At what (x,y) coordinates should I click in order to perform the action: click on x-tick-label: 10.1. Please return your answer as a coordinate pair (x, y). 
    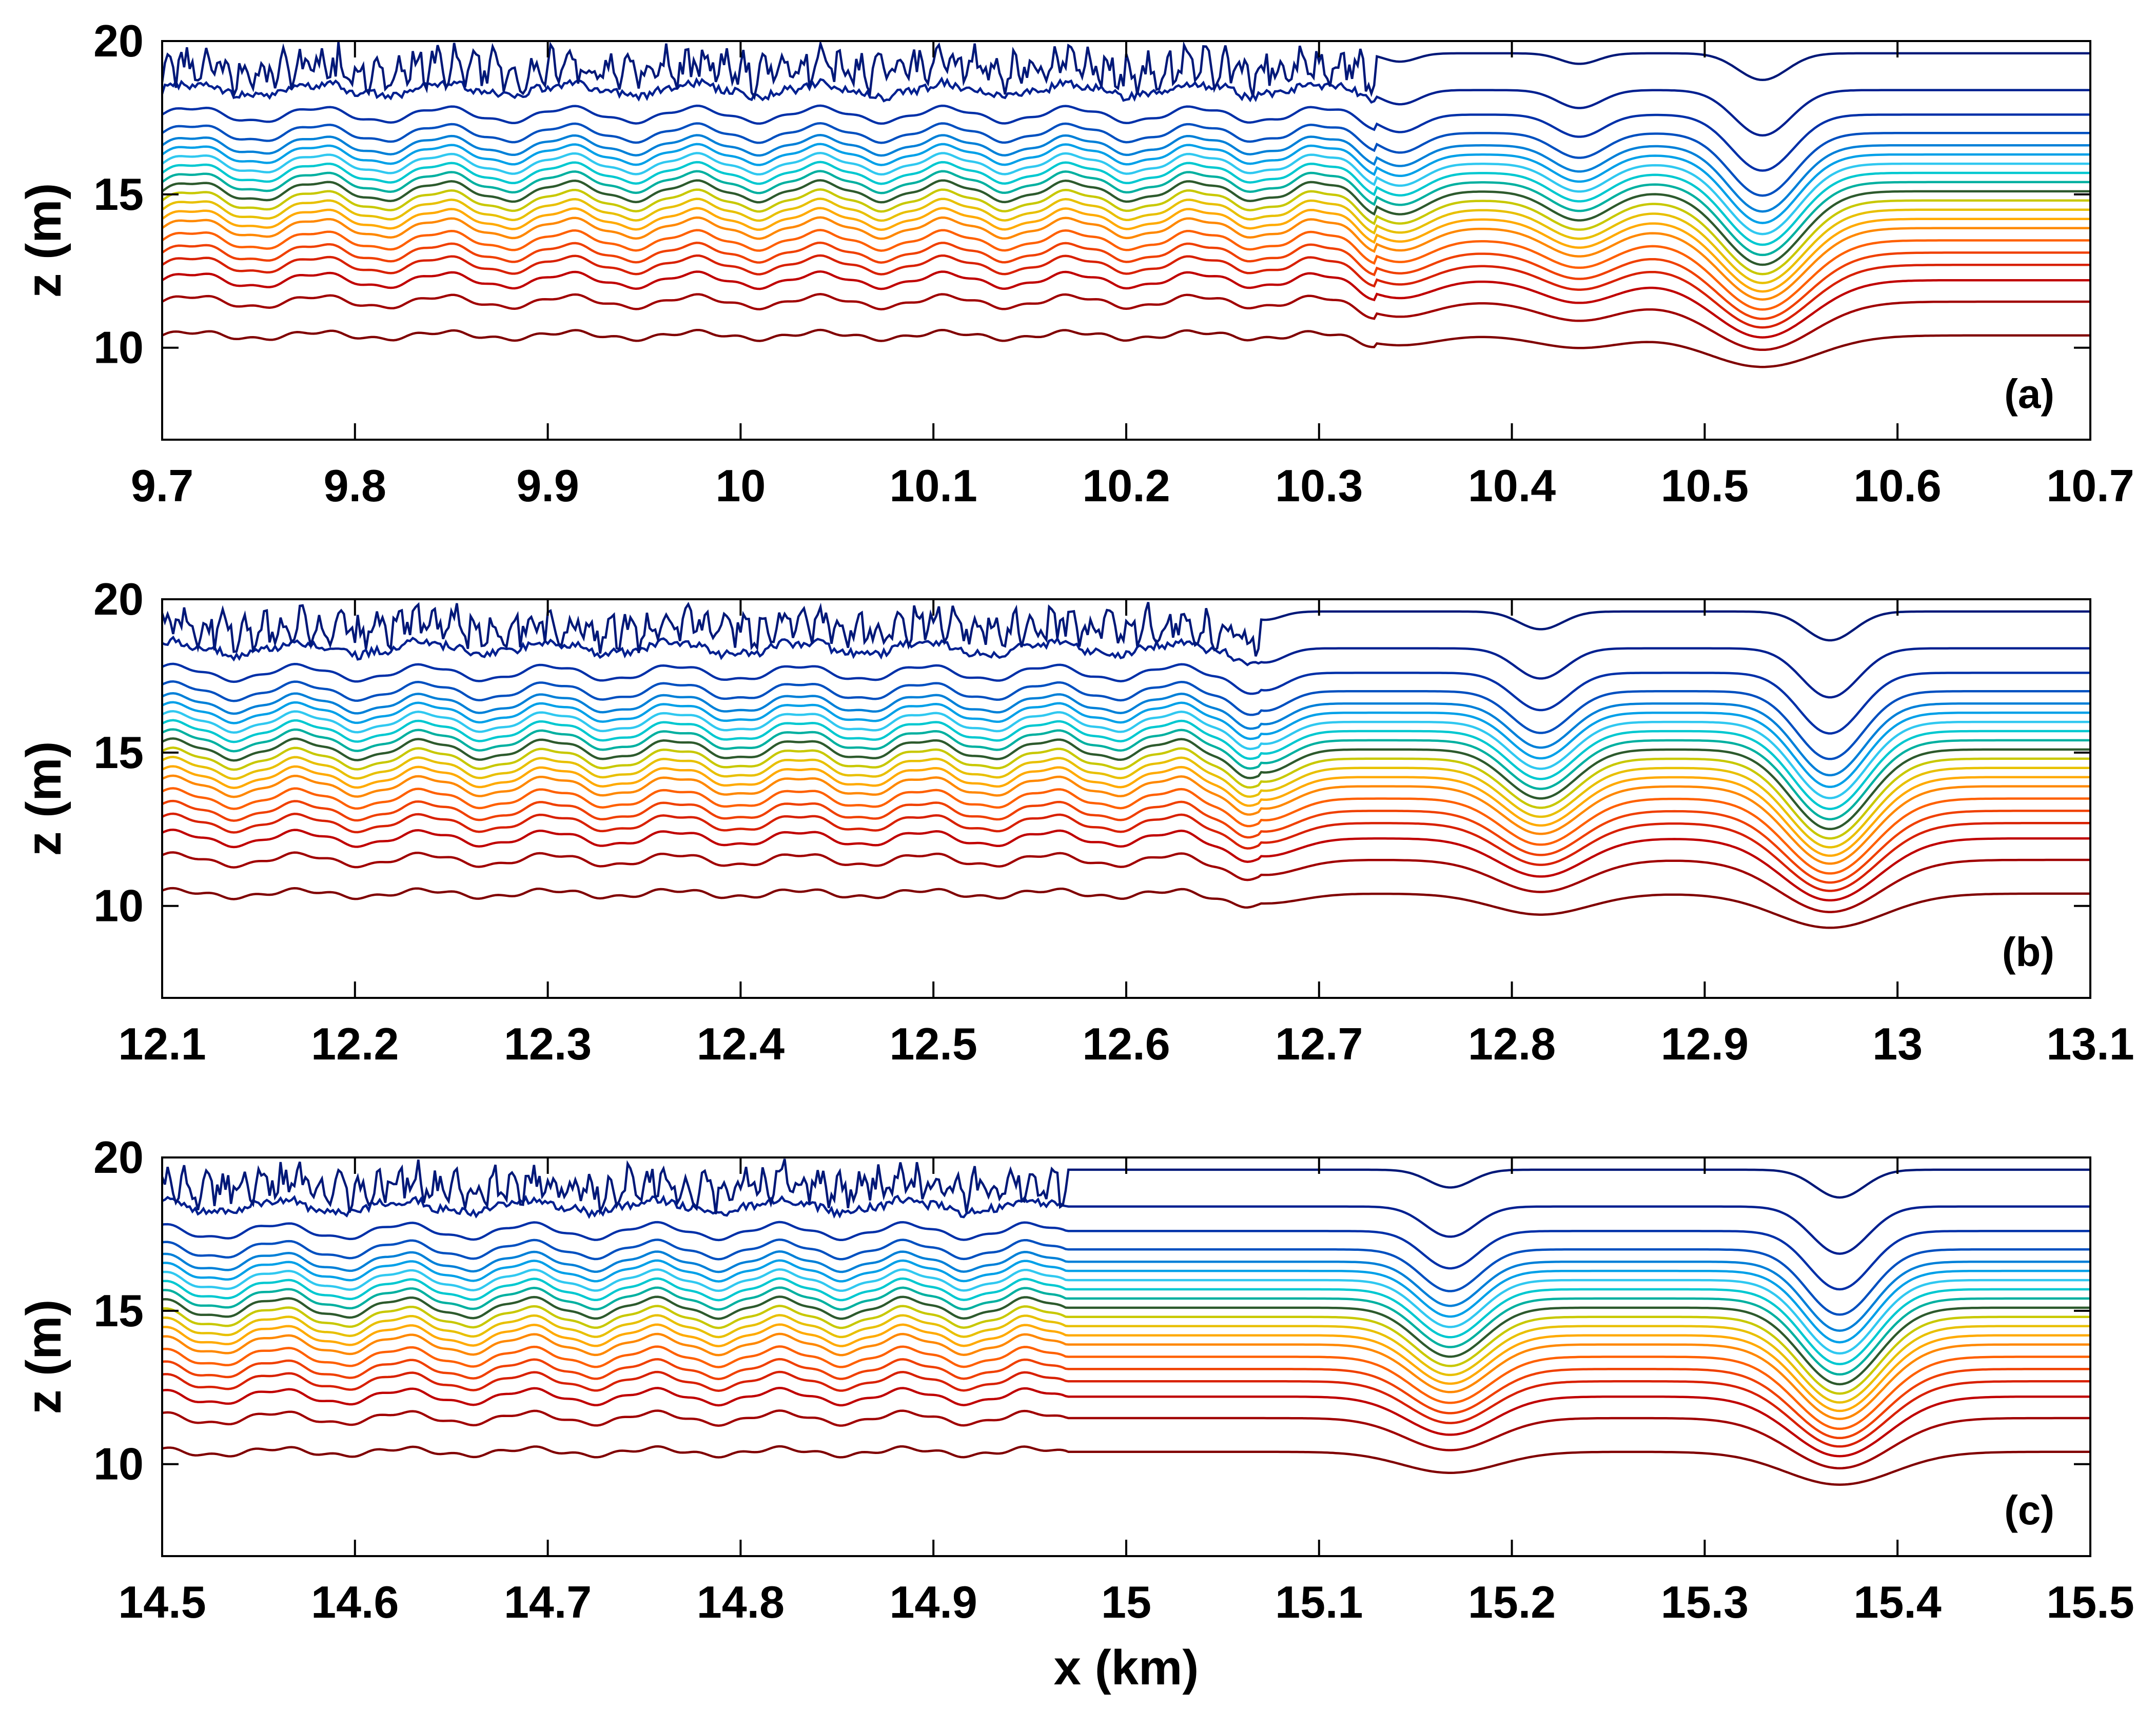
    Looking at the image, I should click on (933, 485).